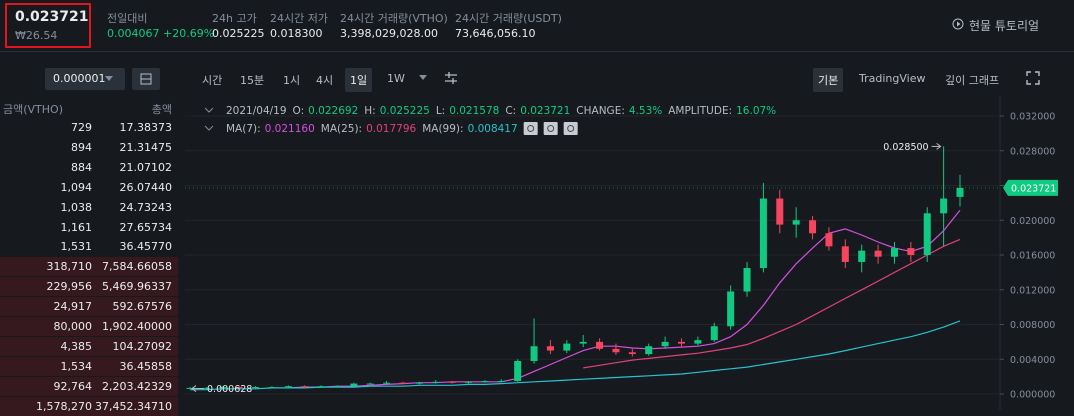 The height and width of the screenshot is (416, 1074). I want to click on last-price-tag, so click(1030, 187).